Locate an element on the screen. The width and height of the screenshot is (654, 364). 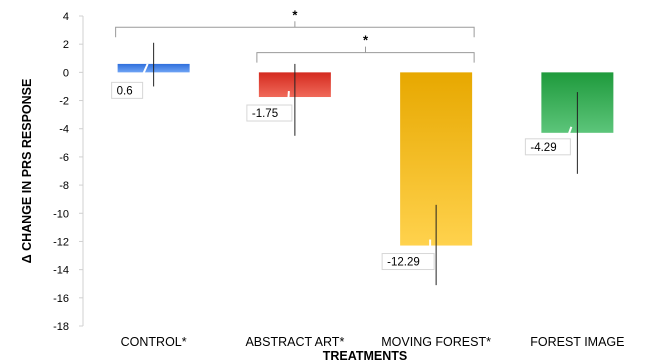
data-label: -4.29 is located at coordinates (543, 148).